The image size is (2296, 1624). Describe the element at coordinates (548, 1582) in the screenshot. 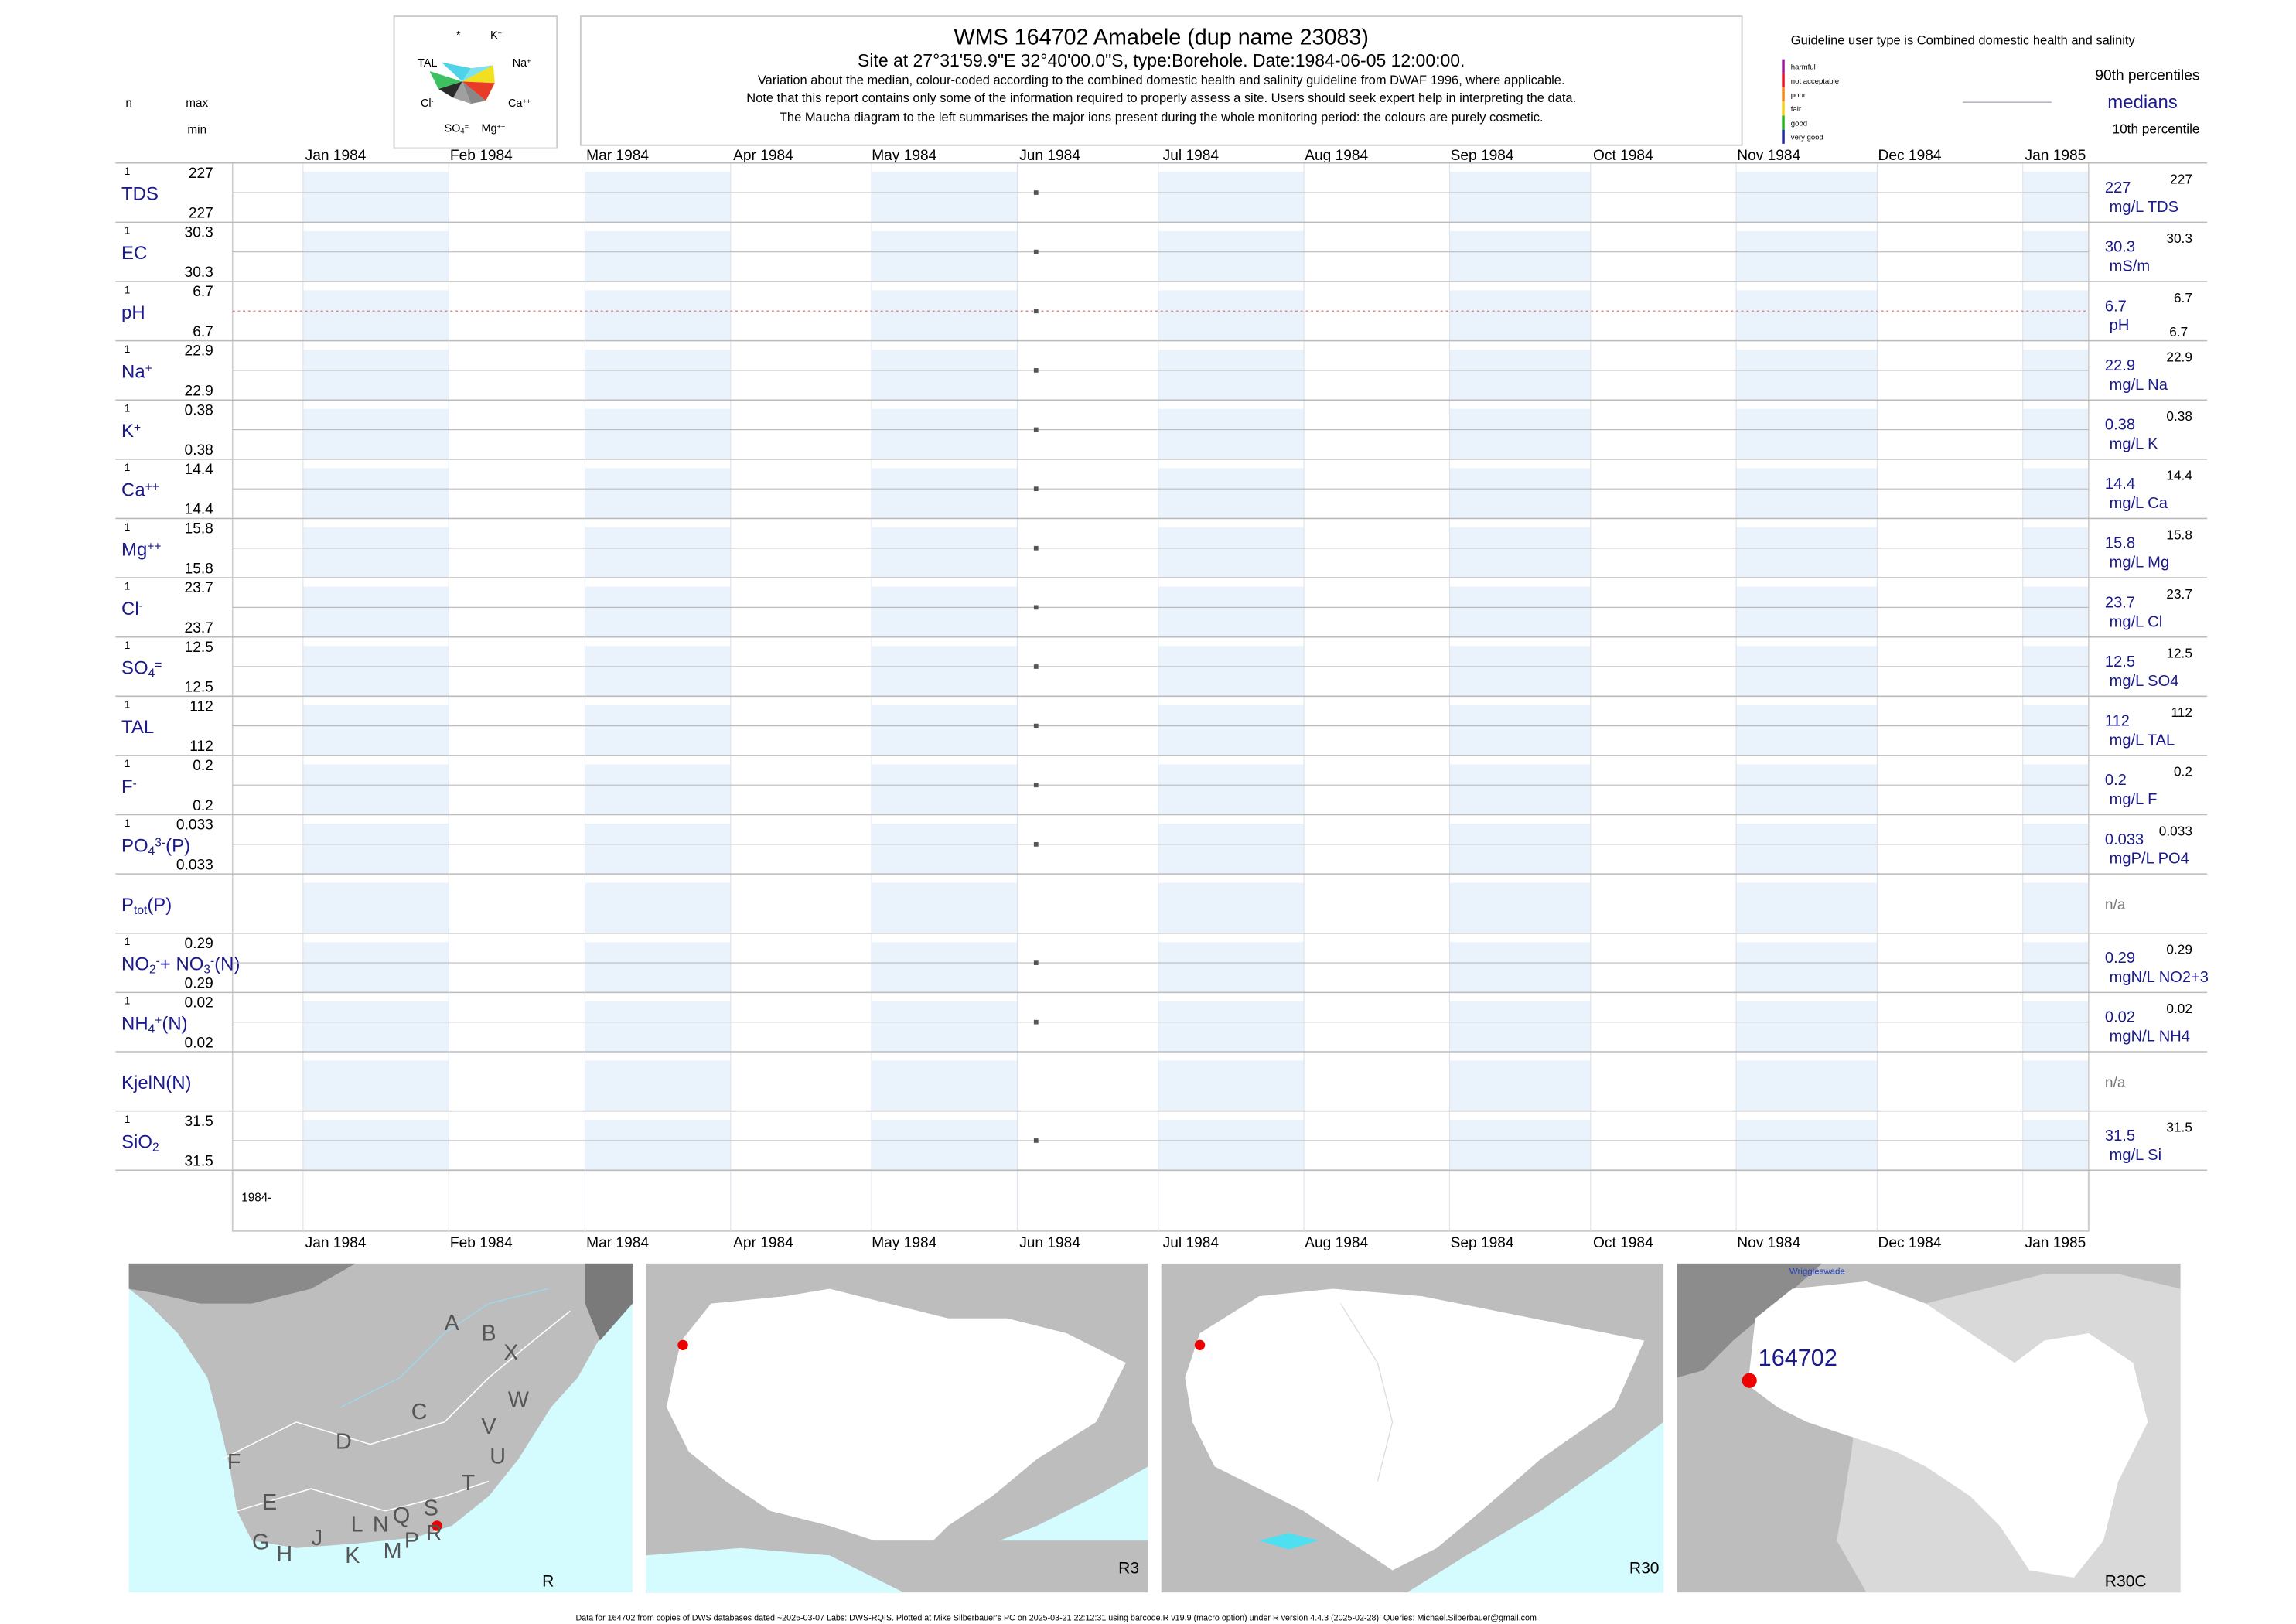

I see `map-label: R` at that location.